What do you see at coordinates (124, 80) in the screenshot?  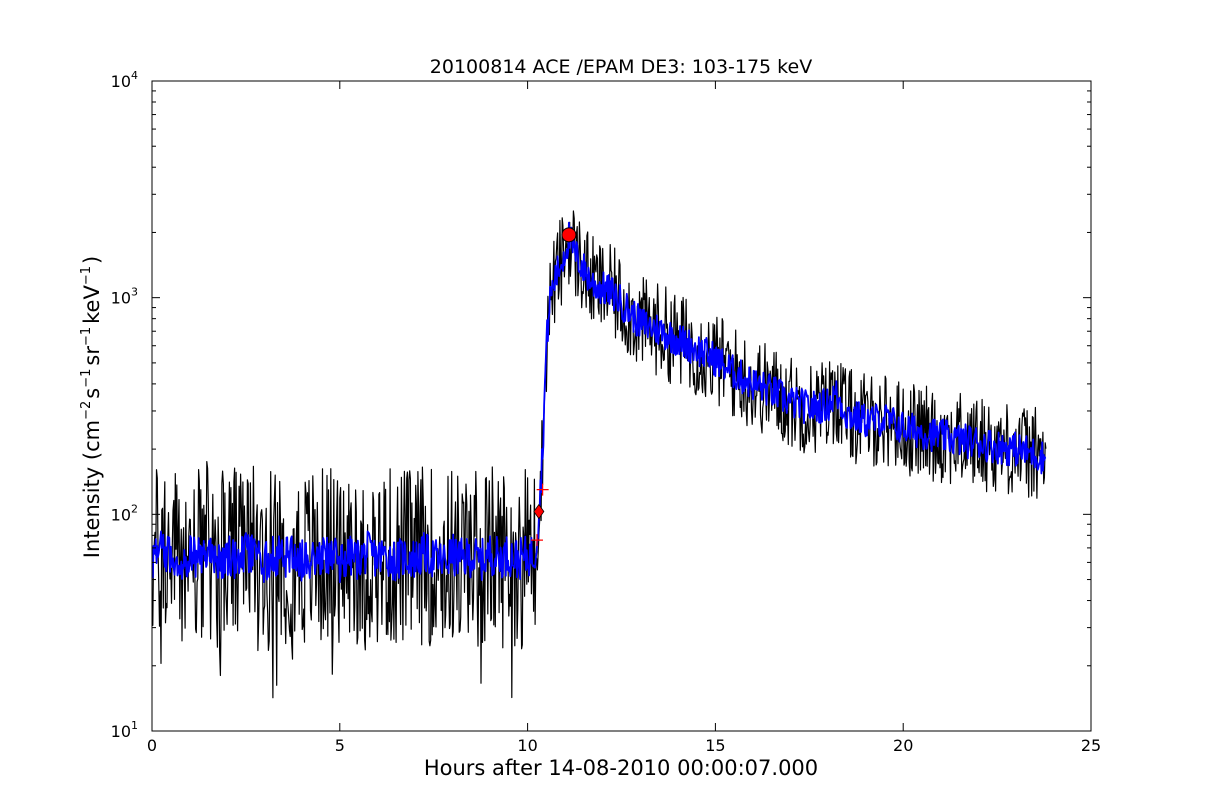 I see `y-tick-label: 10⁴` at bounding box center [124, 80].